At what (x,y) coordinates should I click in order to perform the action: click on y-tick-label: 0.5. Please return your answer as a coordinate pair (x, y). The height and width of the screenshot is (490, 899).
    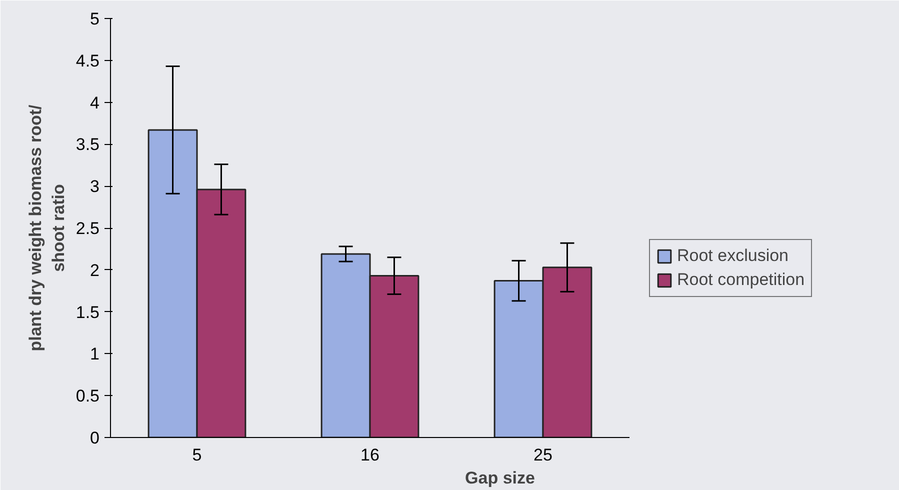
    Looking at the image, I should click on (88, 396).